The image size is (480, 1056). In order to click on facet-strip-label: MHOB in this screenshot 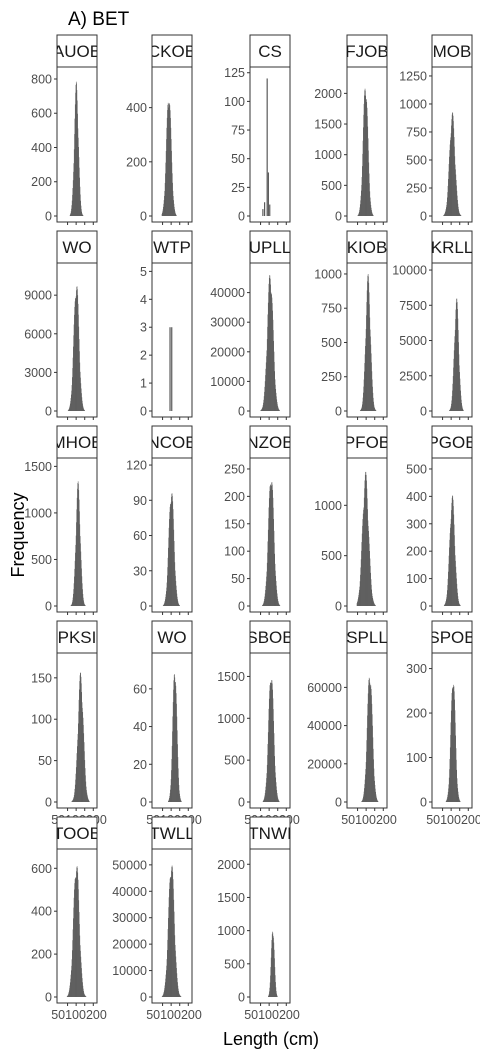, I will do `click(77, 442)`.